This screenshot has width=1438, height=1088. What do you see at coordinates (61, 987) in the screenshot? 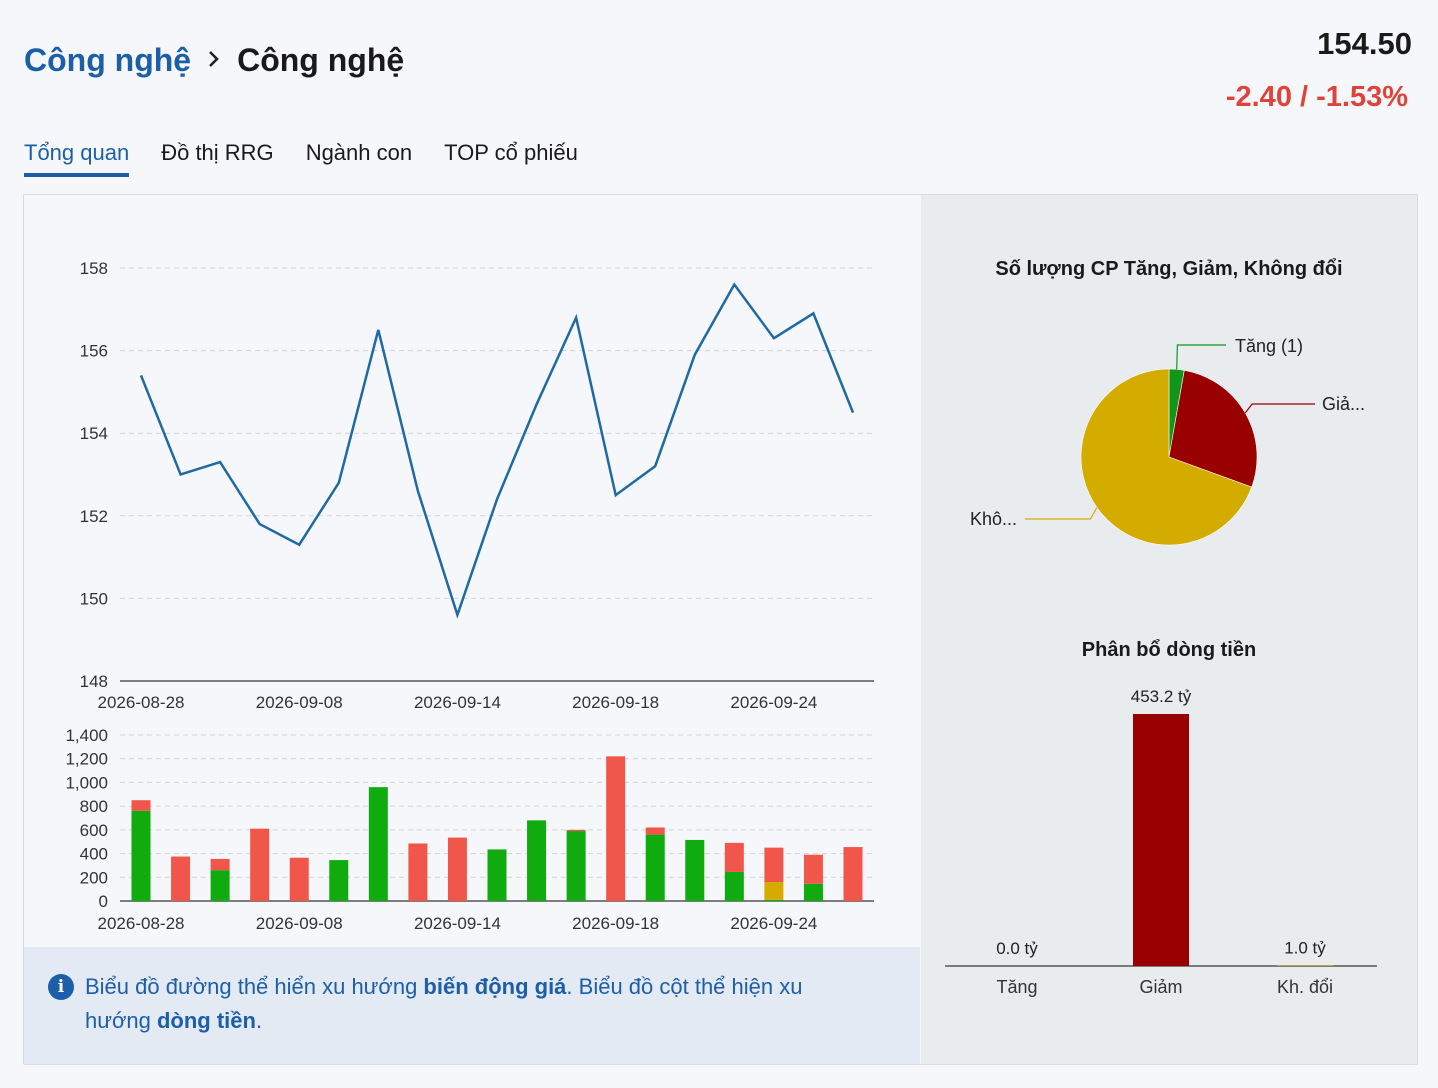
I see `info-icon: i` at bounding box center [61, 987].